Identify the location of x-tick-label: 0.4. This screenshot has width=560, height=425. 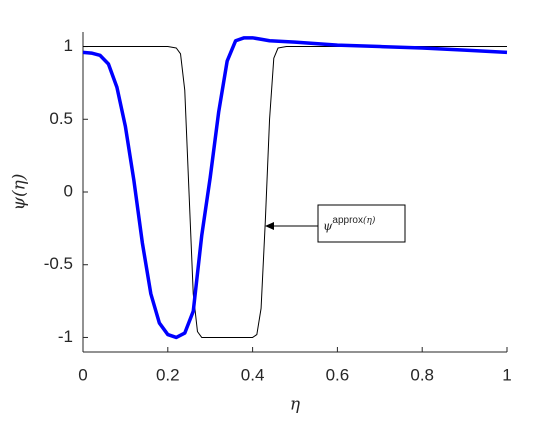
(253, 374).